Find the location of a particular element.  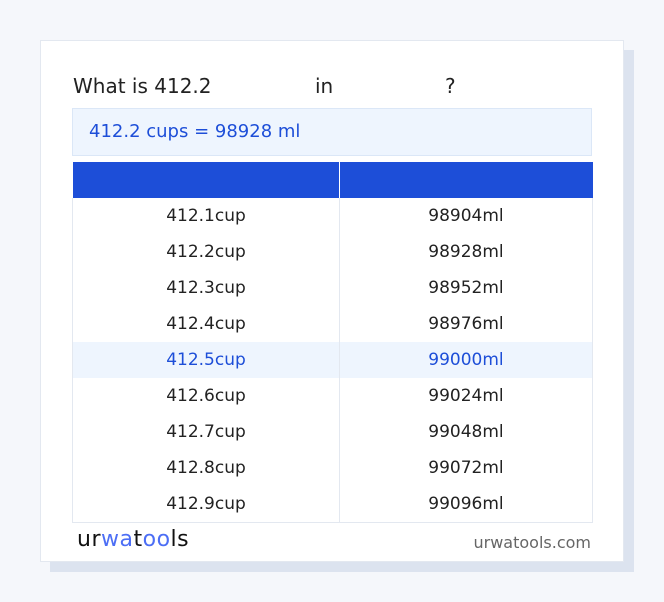

title-suffix: ? is located at coordinates (450, 86).